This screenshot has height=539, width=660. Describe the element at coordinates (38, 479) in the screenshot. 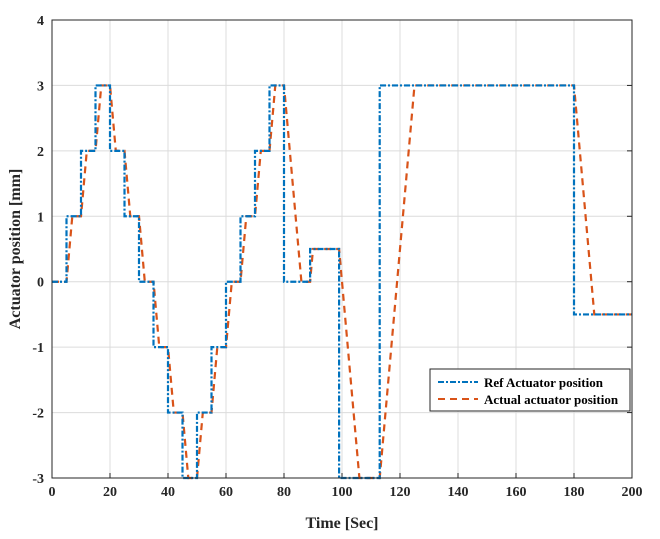

I see `y-tick-label: -3` at that location.